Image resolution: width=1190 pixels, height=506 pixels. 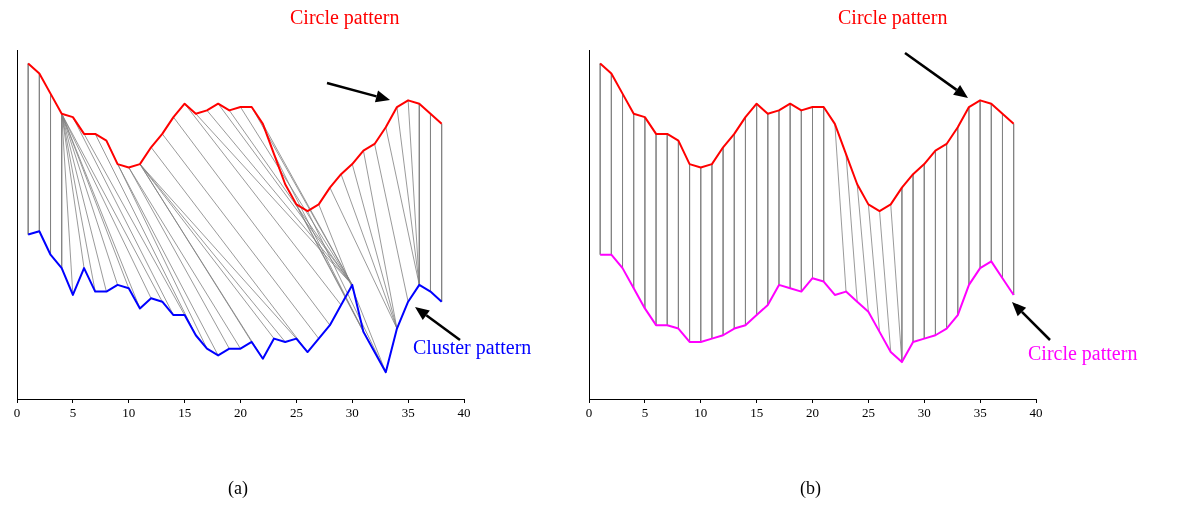 I want to click on series-label: Cluster pattern, so click(x=472, y=347).